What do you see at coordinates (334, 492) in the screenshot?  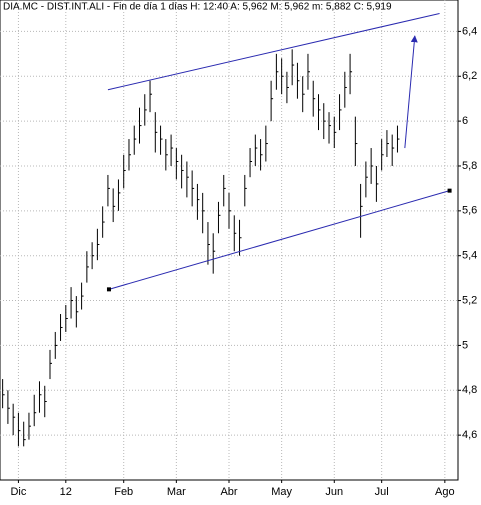 I see `x-tick-label: Jun` at bounding box center [334, 492].